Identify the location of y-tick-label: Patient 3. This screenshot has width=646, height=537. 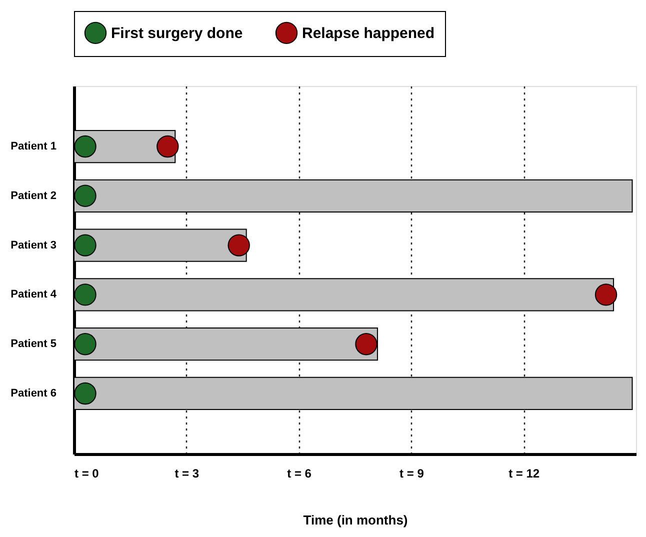
(33, 245).